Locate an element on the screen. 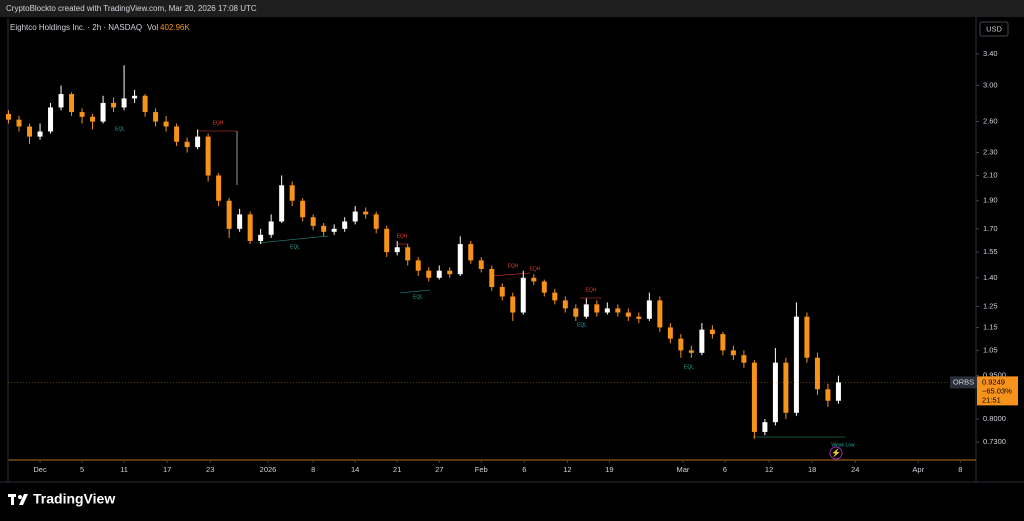 This screenshot has height=521, width=1024. x-tick-label: Mar is located at coordinates (682, 469).